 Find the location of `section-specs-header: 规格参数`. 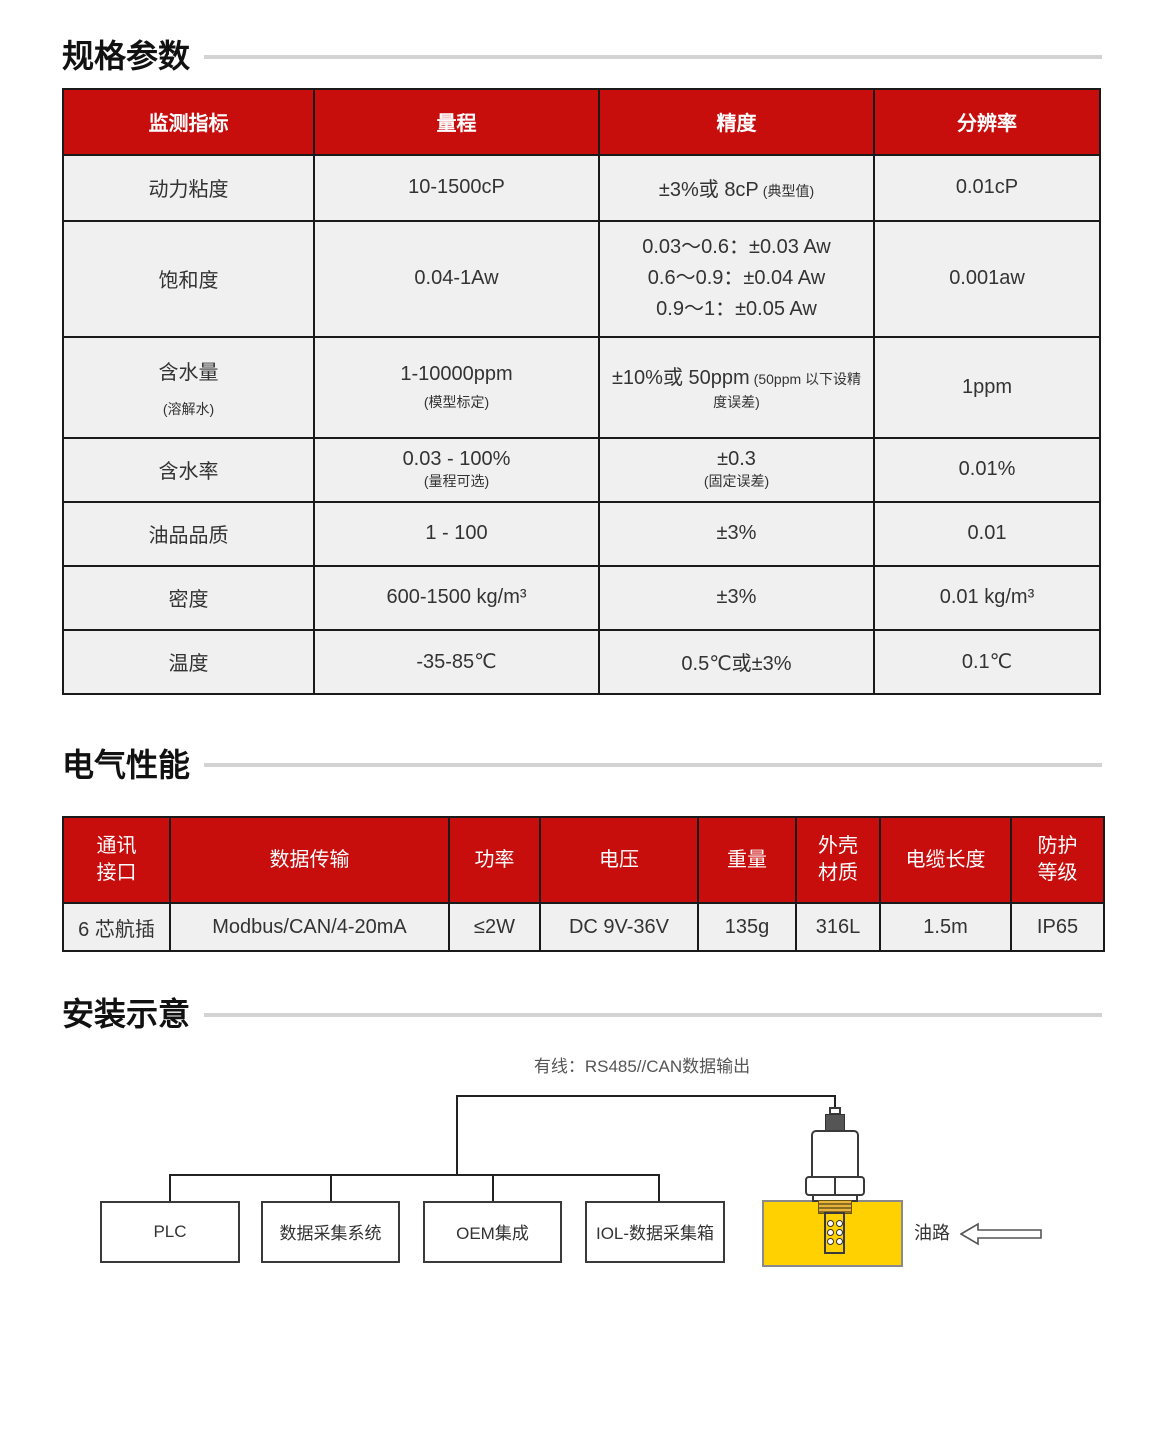

section-specs-header: 规格参数 is located at coordinates (582, 57).